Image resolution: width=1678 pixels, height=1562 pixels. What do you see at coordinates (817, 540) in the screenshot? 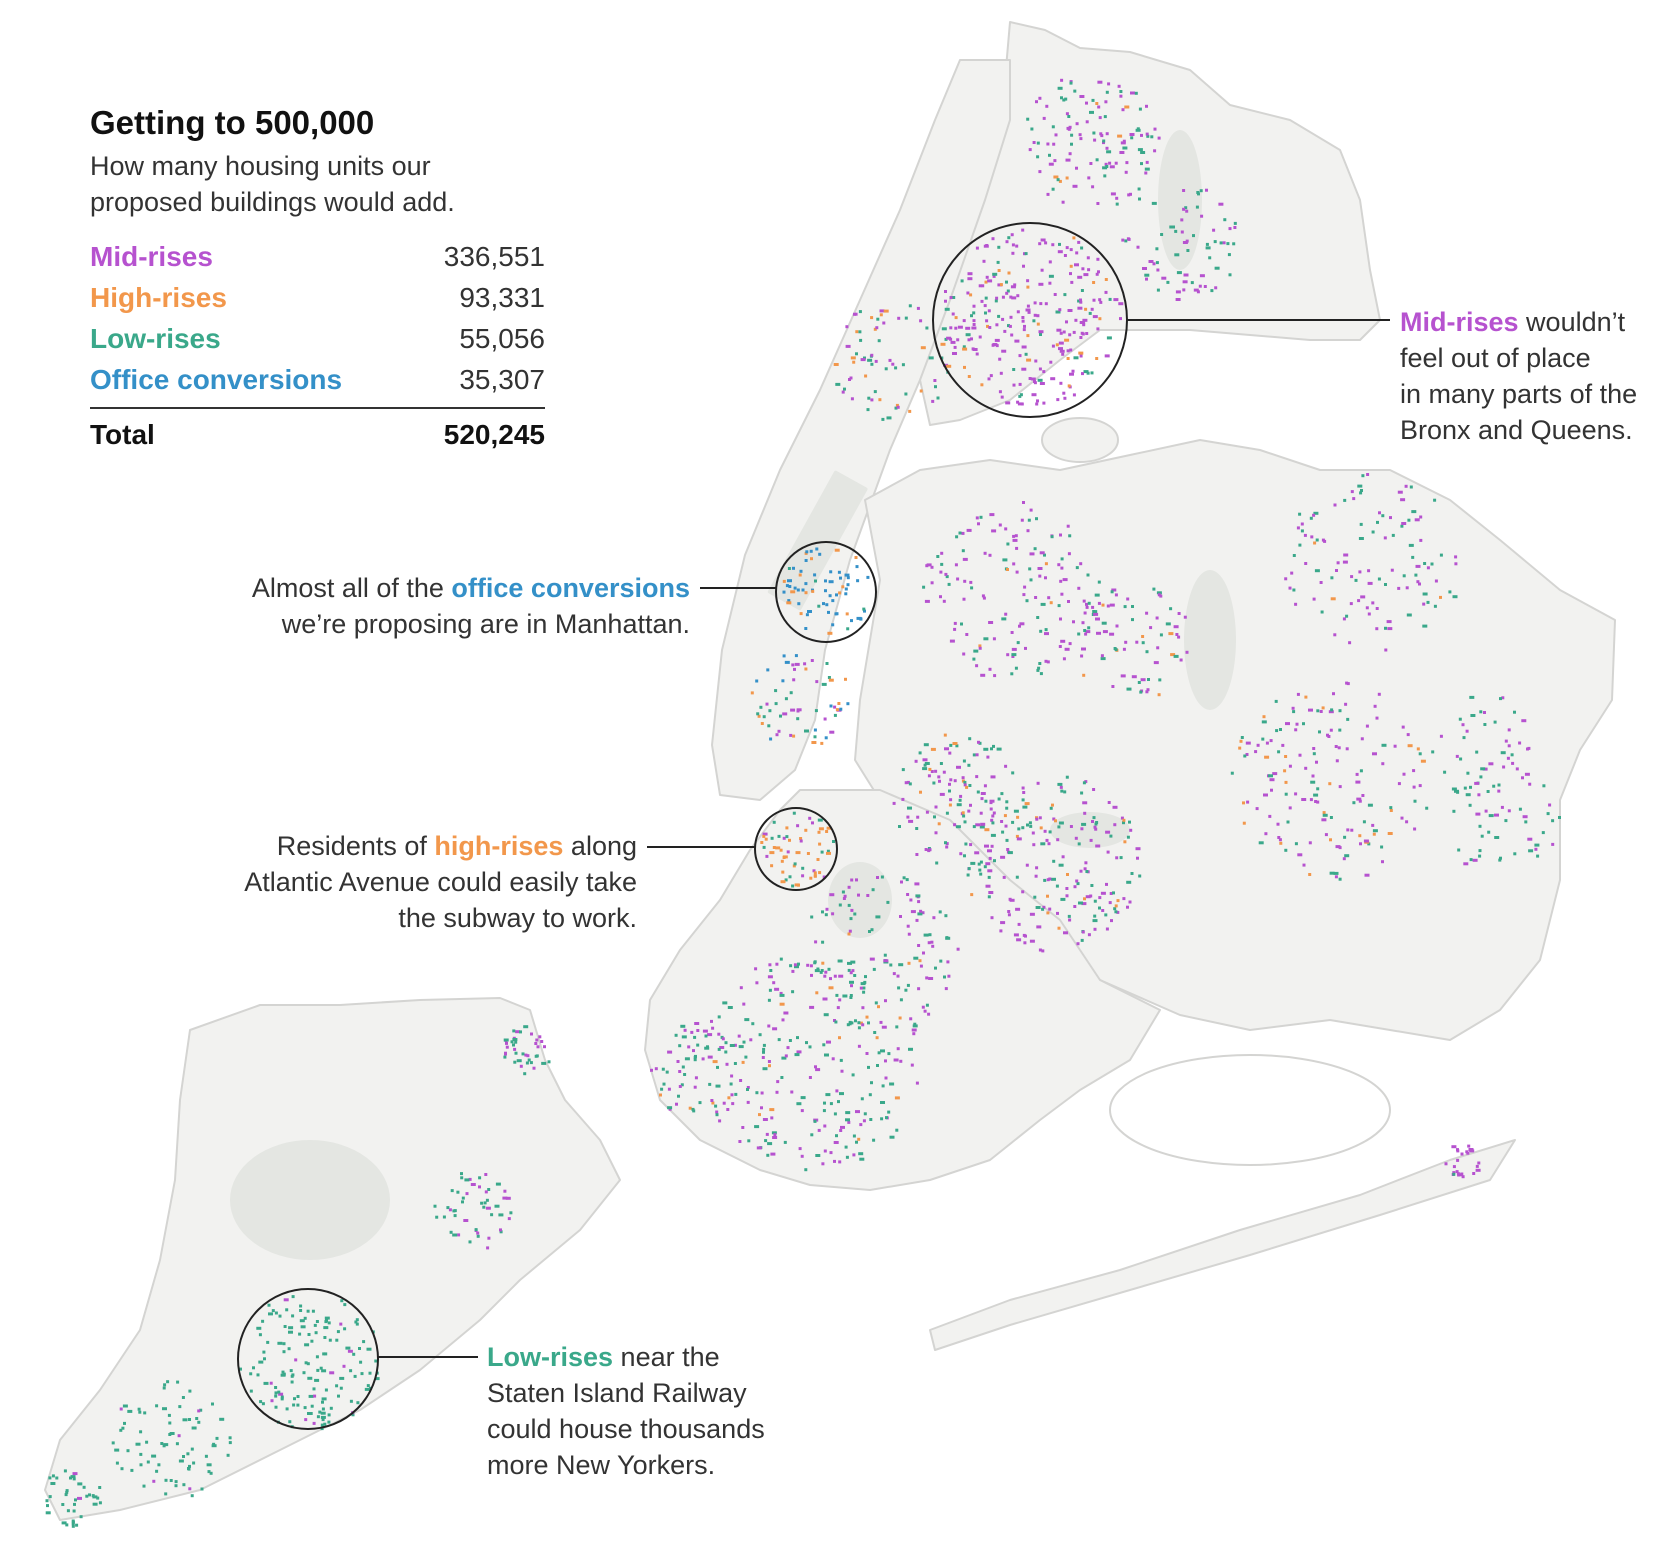
I see `central-park` at bounding box center [817, 540].